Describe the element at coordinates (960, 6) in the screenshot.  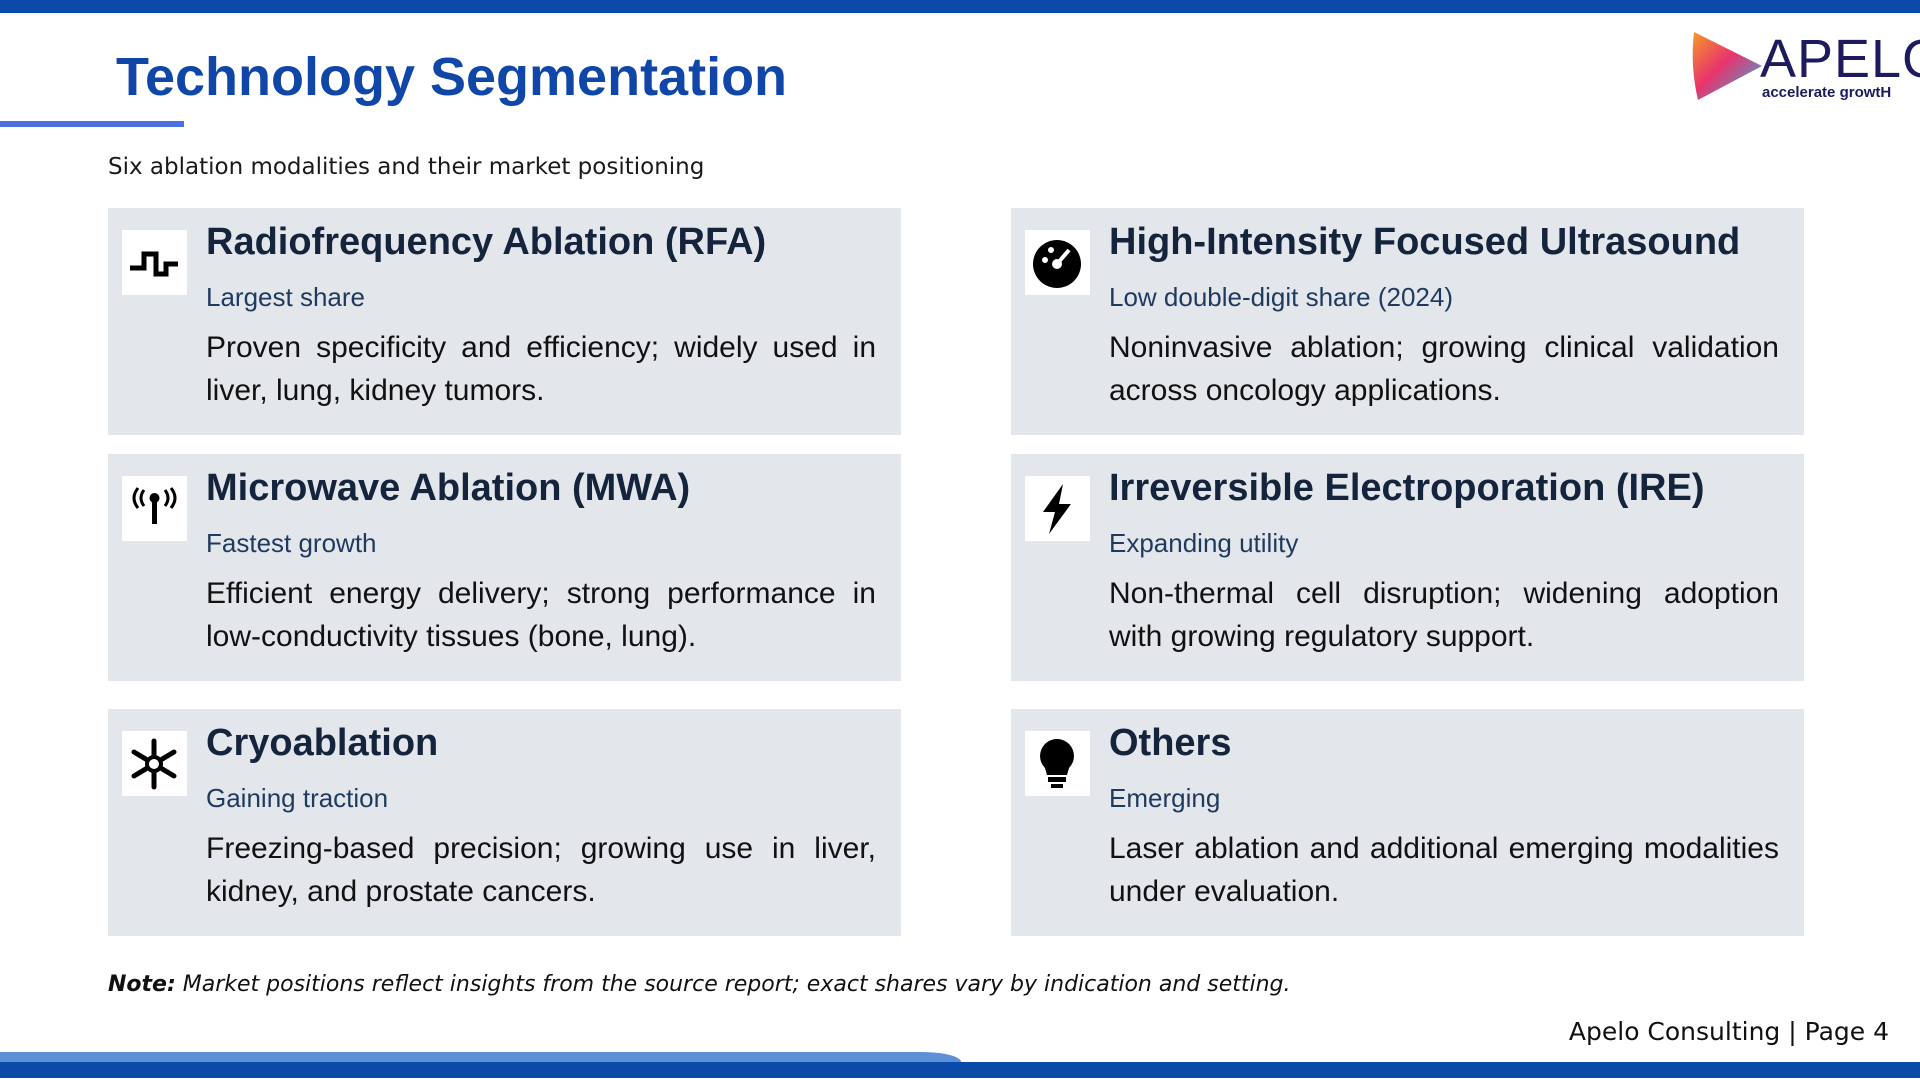
I see `top-bar` at that location.